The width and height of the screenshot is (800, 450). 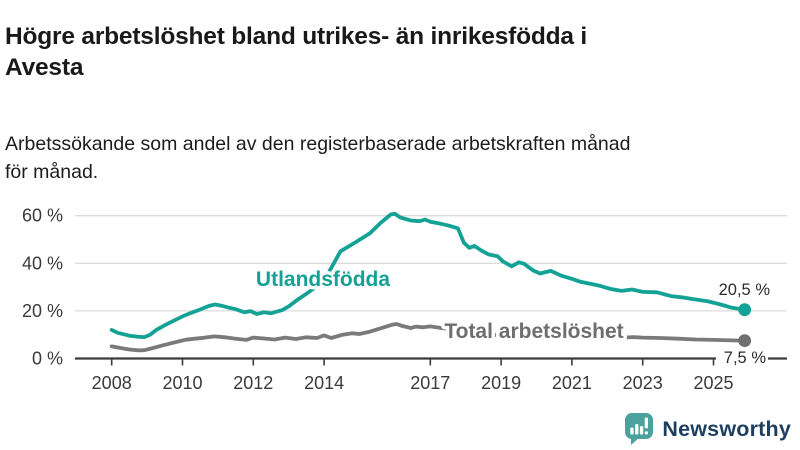 I want to click on x-tick-label: 2014, so click(x=324, y=383).